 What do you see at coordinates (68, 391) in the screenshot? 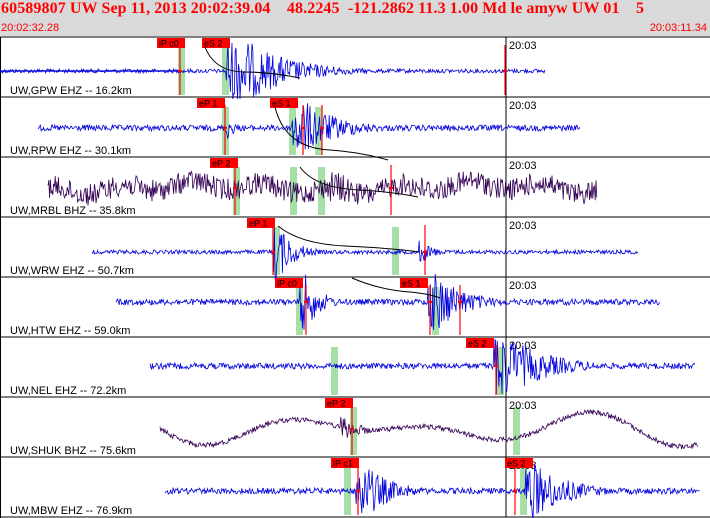
I see `channel-label: UW,NEL EHZ -- 72.2km` at bounding box center [68, 391].